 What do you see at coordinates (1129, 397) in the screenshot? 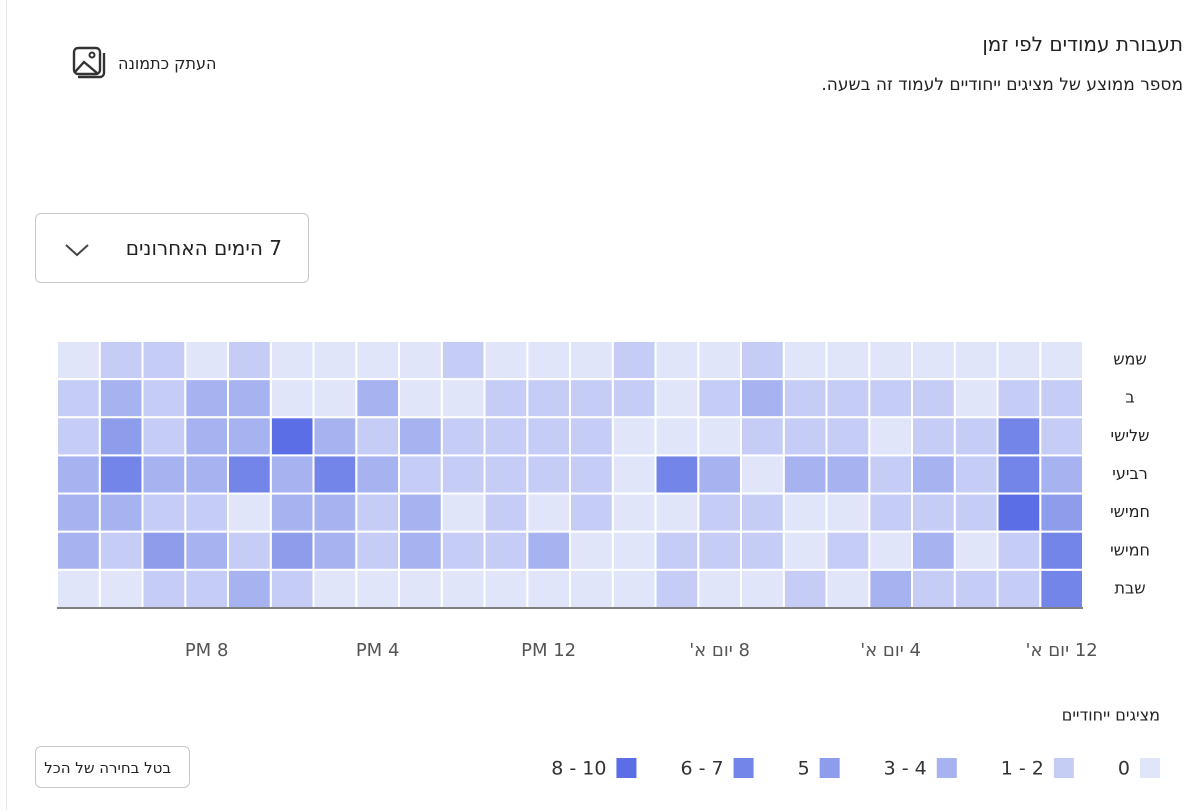
I see `row-label: ב` at bounding box center [1129, 397].